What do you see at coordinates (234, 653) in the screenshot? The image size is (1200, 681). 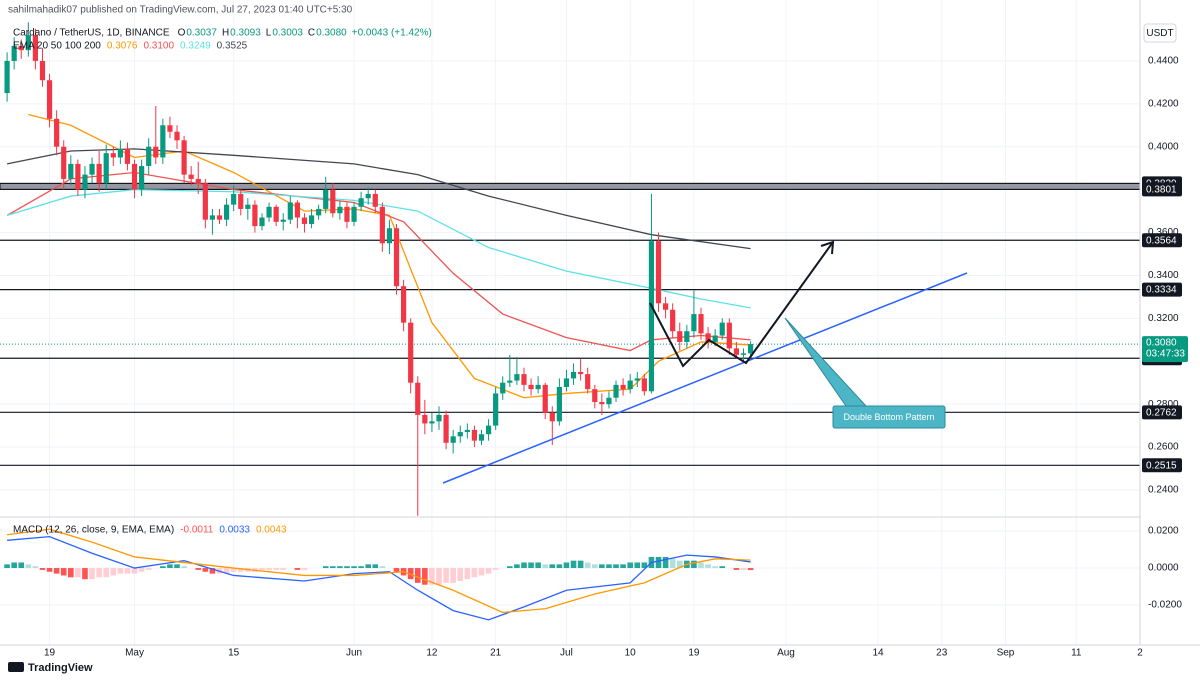 I see `x-tick-label: 15` at bounding box center [234, 653].